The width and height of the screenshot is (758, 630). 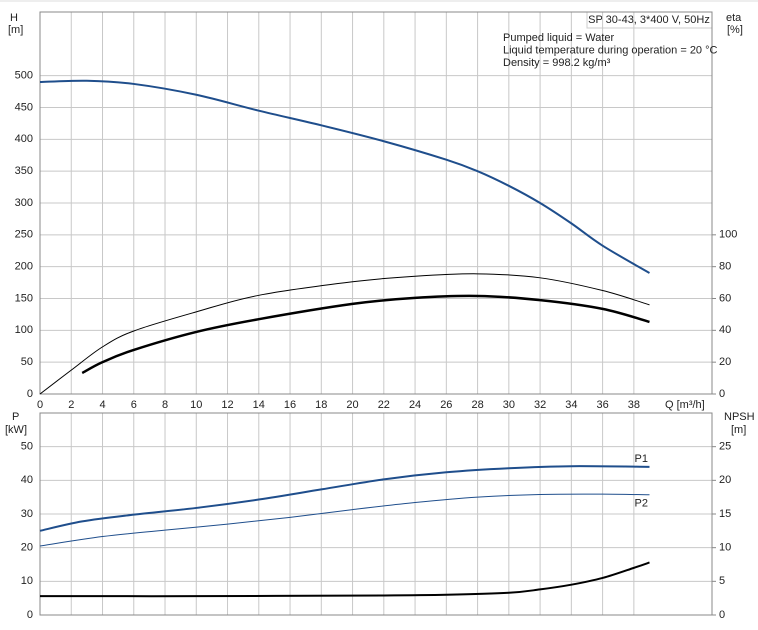 What do you see at coordinates (509, 405) in the screenshot?
I see `x-tick-label: 30` at bounding box center [509, 405].